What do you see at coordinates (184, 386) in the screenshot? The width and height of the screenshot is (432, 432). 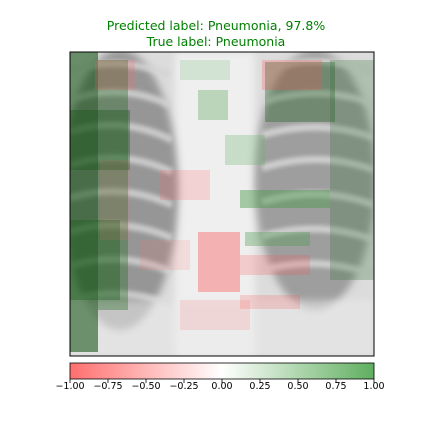 I see `colorbar-tick-label: −0.25` at bounding box center [184, 386].